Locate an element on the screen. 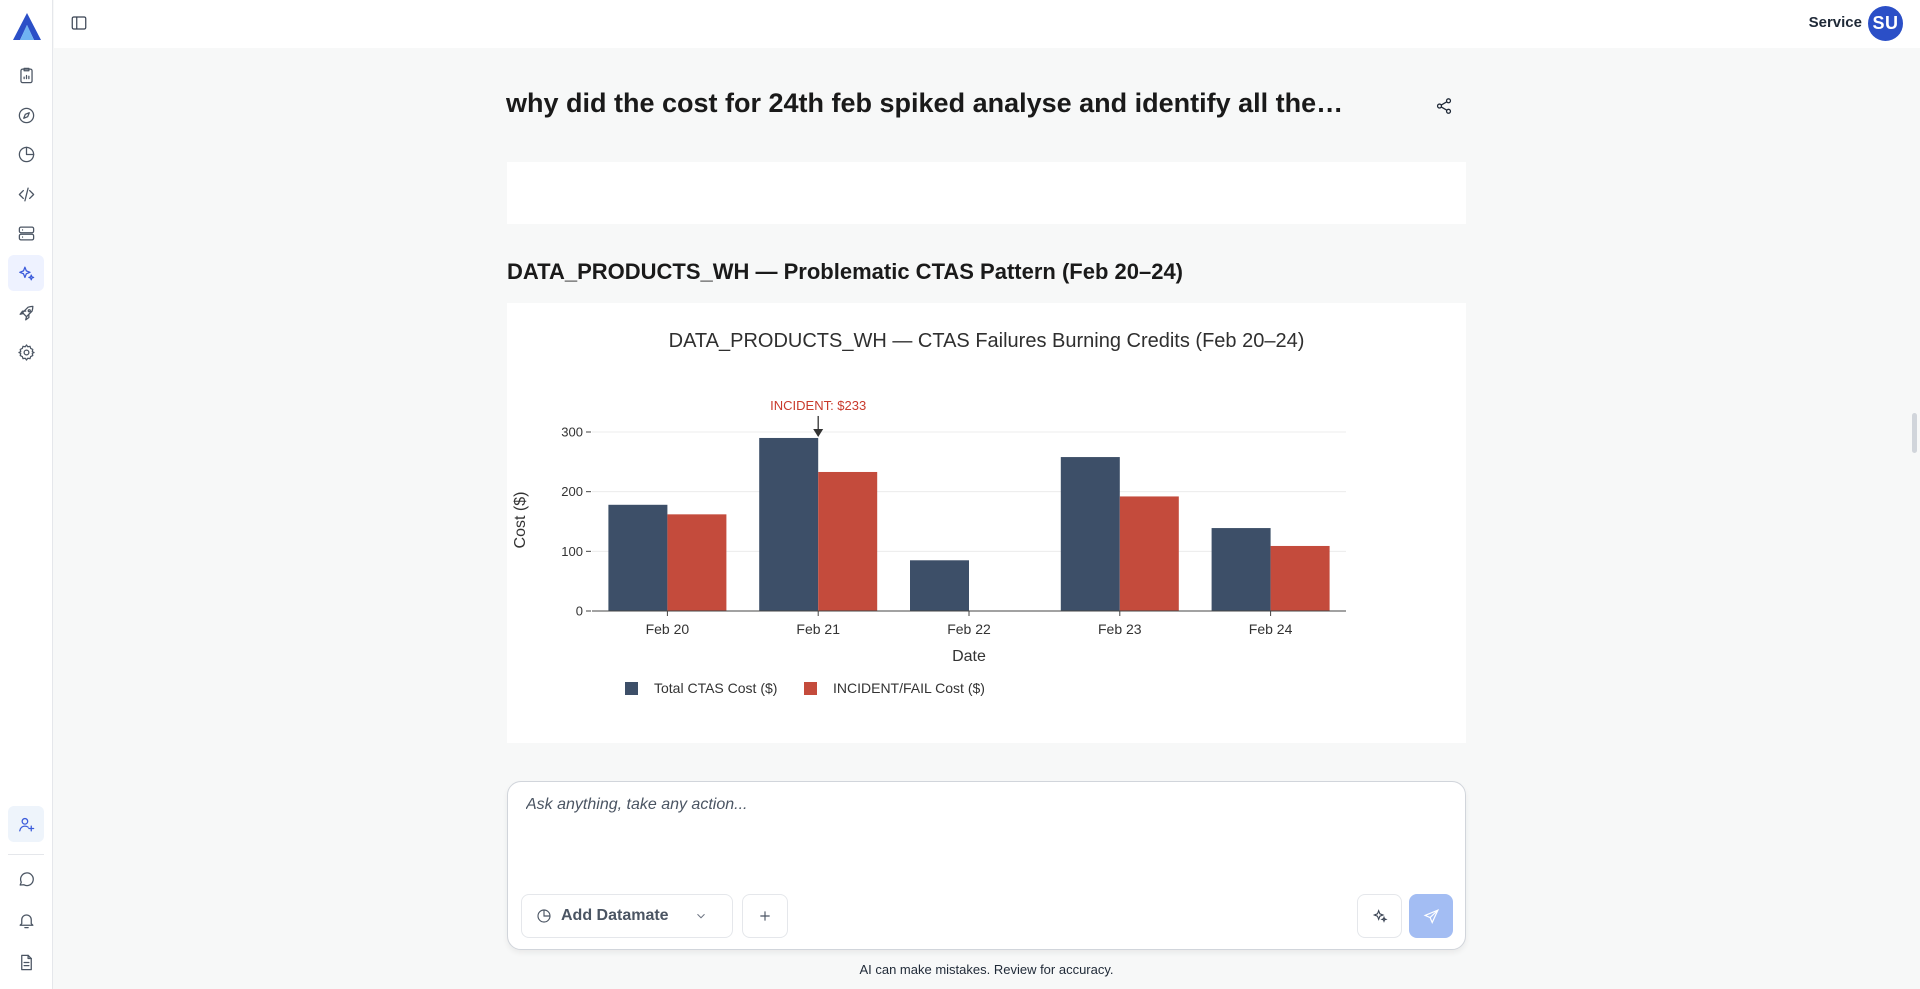  attach-button is located at coordinates (765, 916).